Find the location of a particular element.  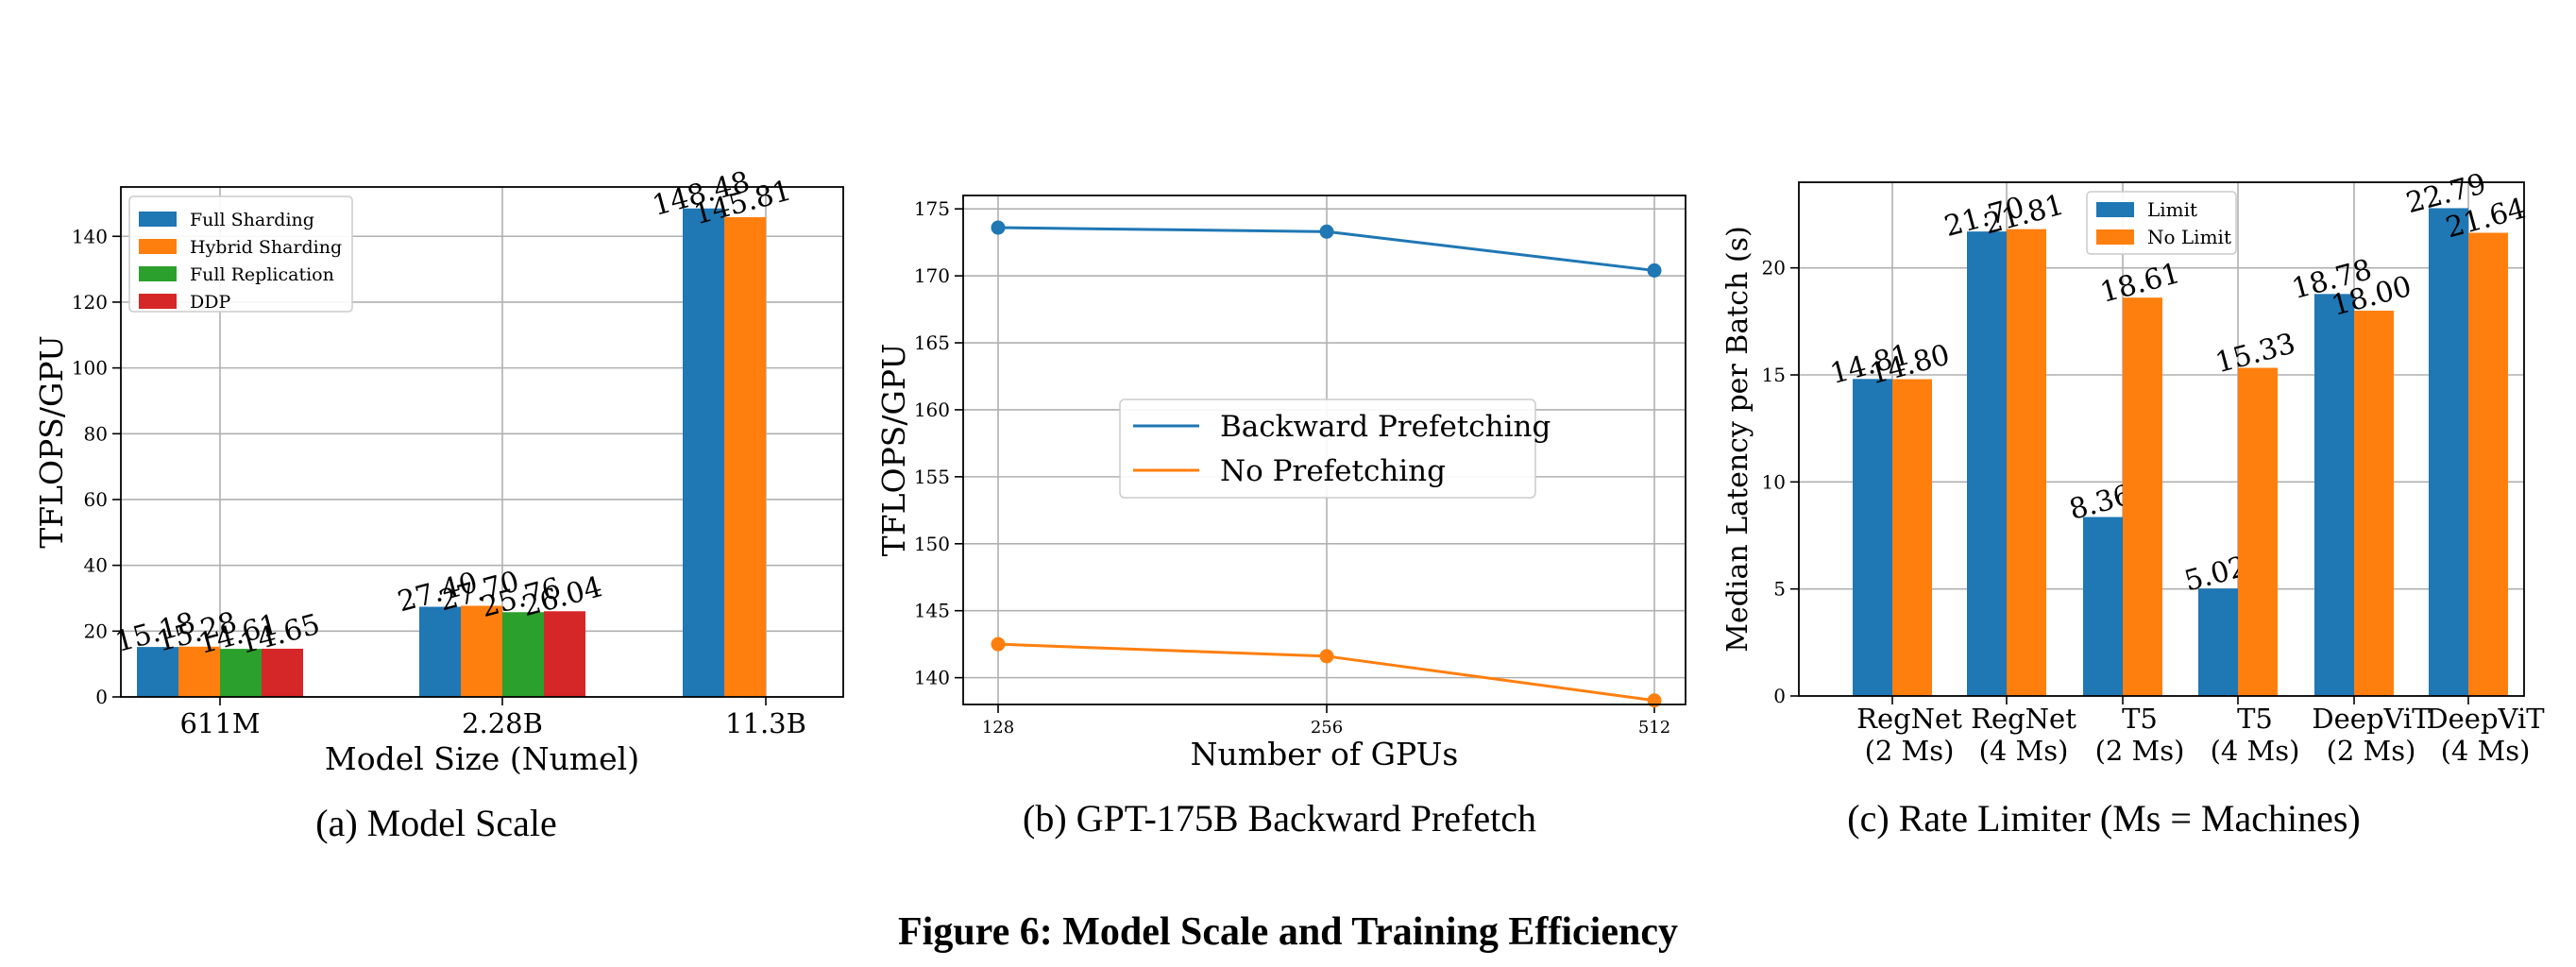

legend-label: Hybrid Sharding is located at coordinates (266, 247).